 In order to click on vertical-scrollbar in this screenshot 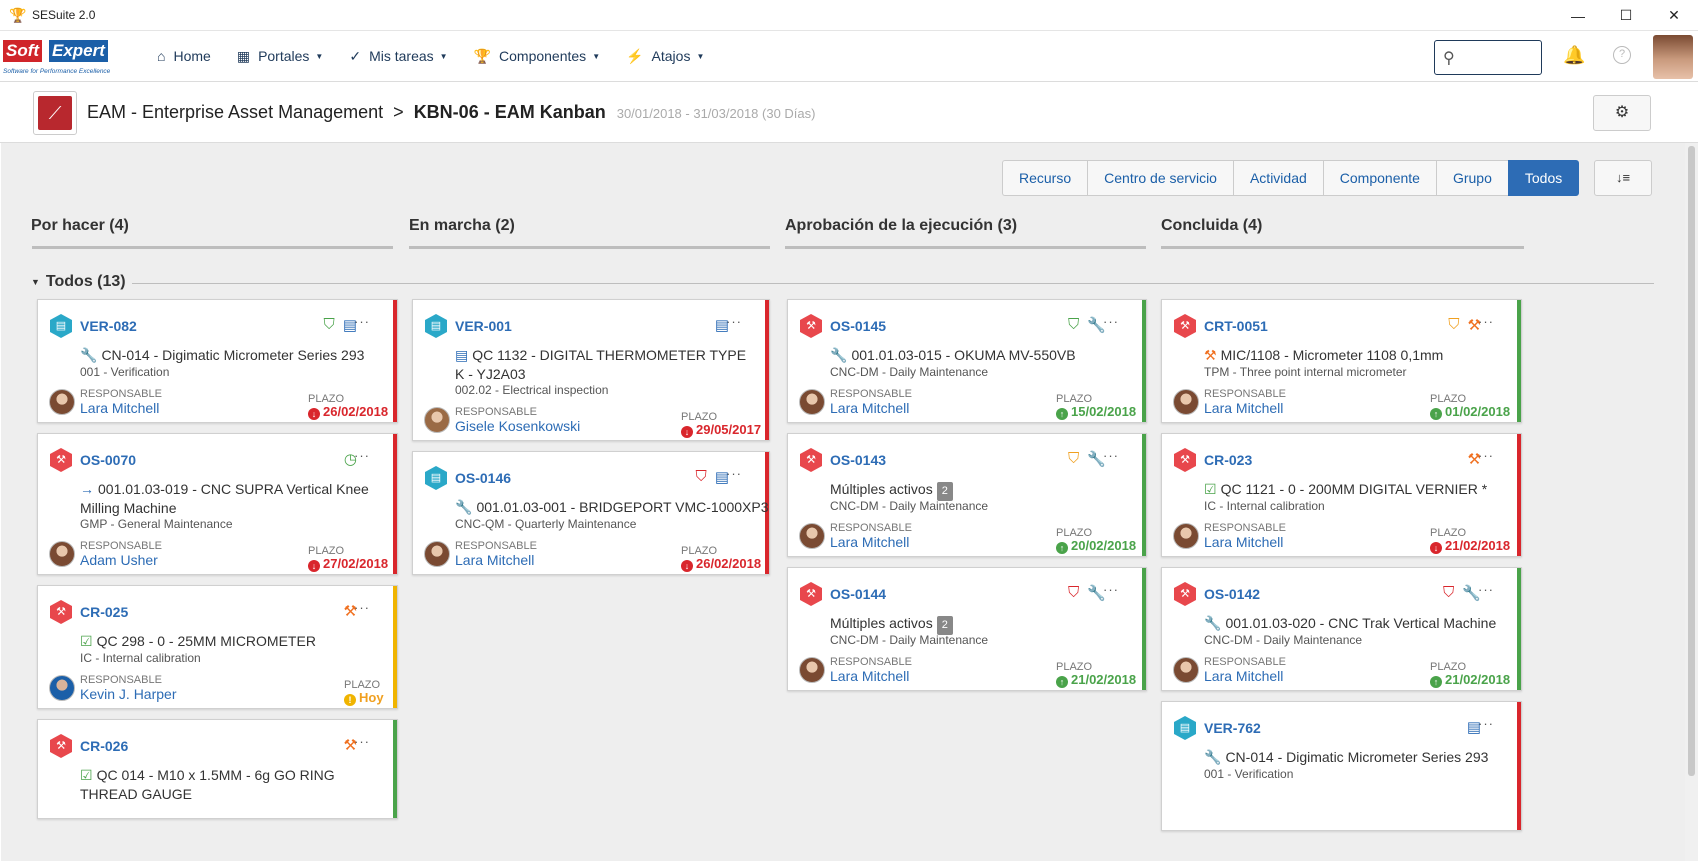, I will do `click(1691, 502)`.